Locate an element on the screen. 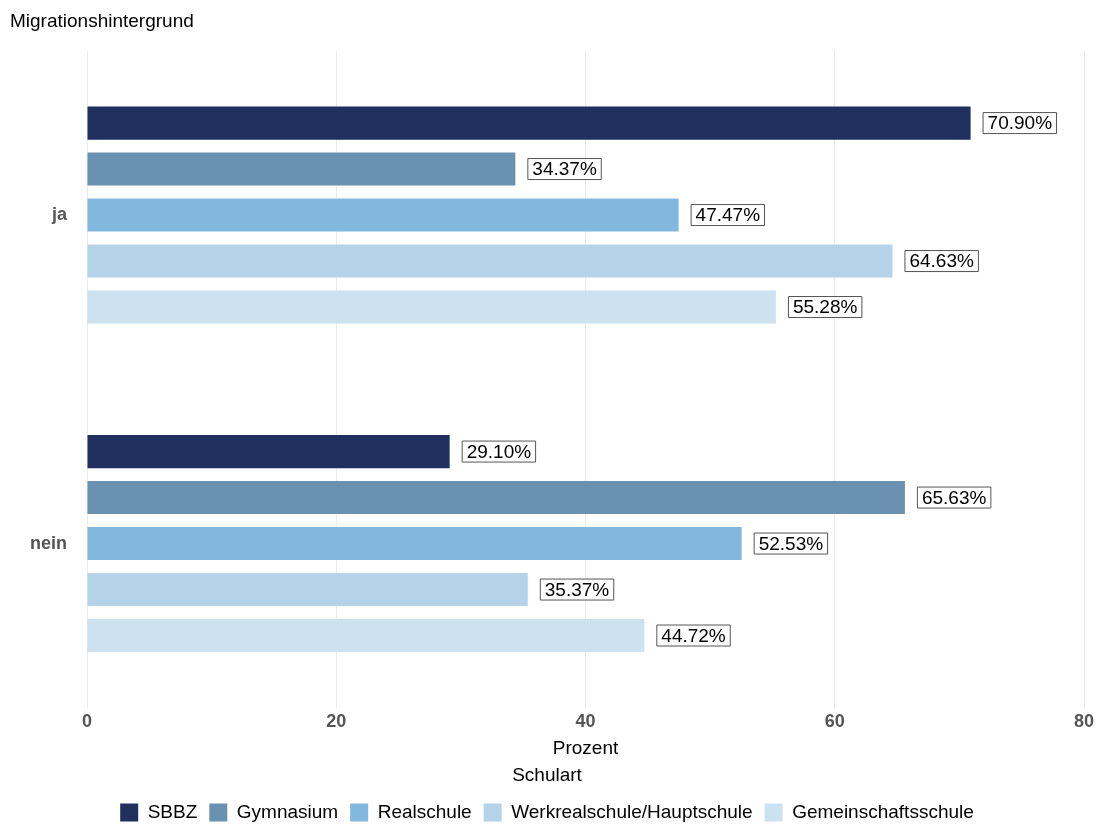 This screenshot has height=836, width=1106. data-label: 65.63% is located at coordinates (954, 497).